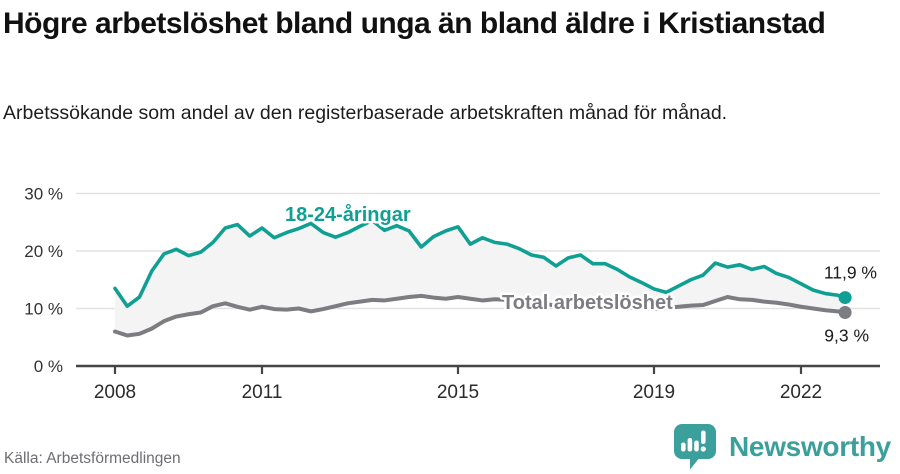 The image size is (900, 474). Describe the element at coordinates (801, 392) in the screenshot. I see `x-axis-label: 2022` at that location.